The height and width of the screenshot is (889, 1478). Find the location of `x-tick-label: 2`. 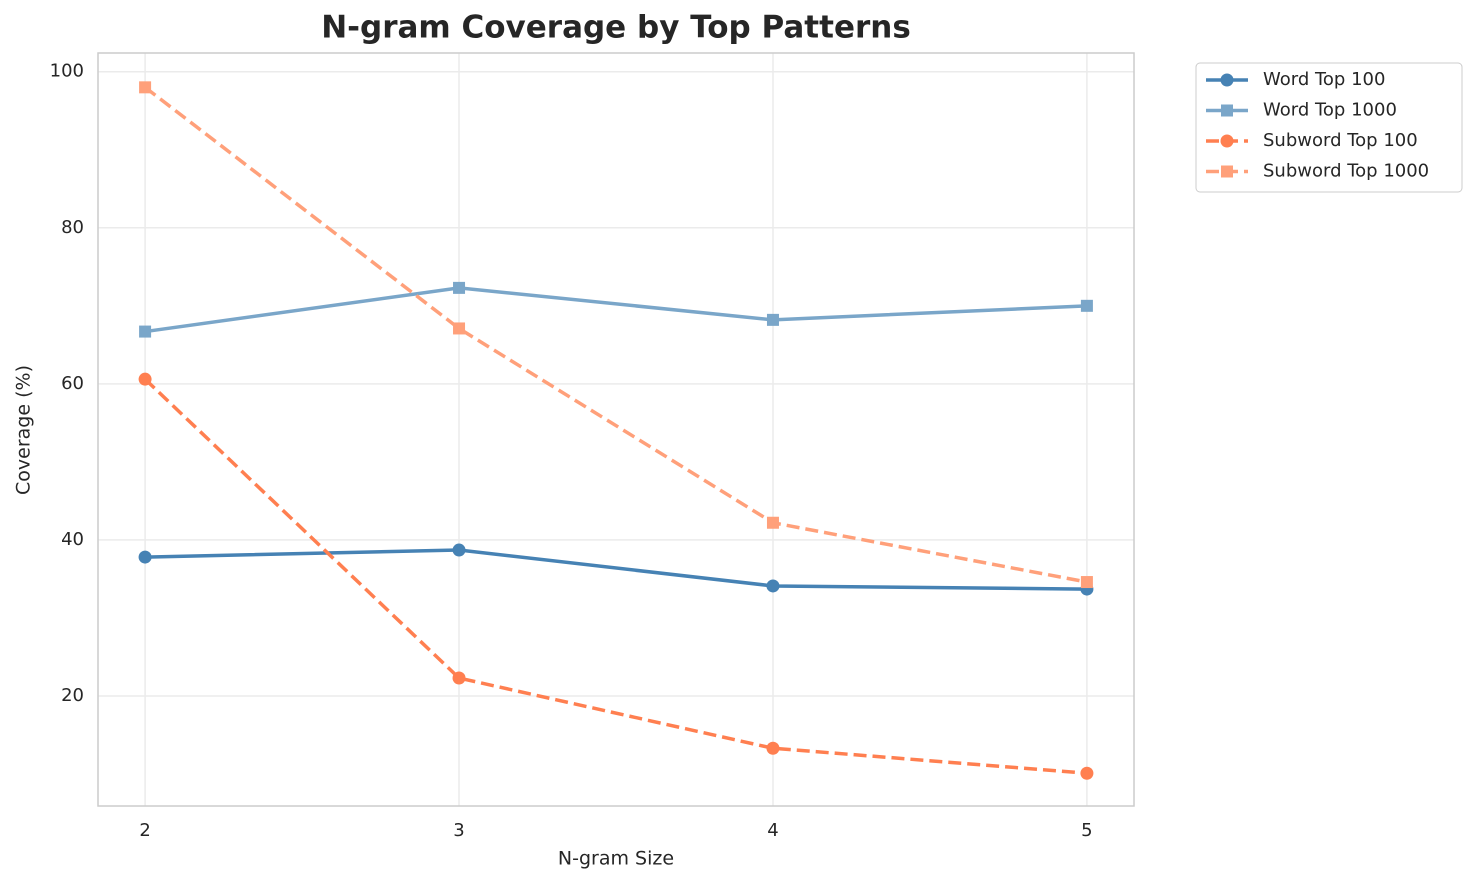

x-tick-label: 2 is located at coordinates (144, 830).